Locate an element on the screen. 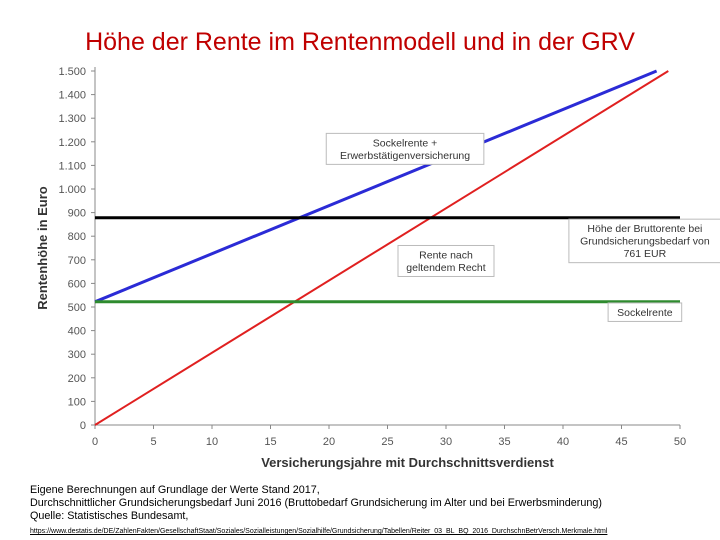 This screenshot has height=540, width=720. y-tick-label: 800 is located at coordinates (77, 237).